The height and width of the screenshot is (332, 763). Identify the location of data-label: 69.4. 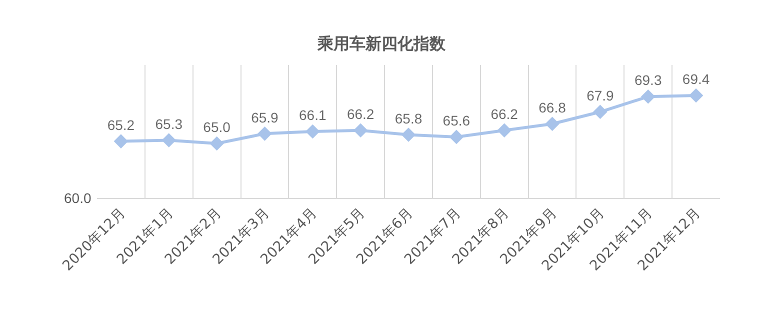
(696, 79).